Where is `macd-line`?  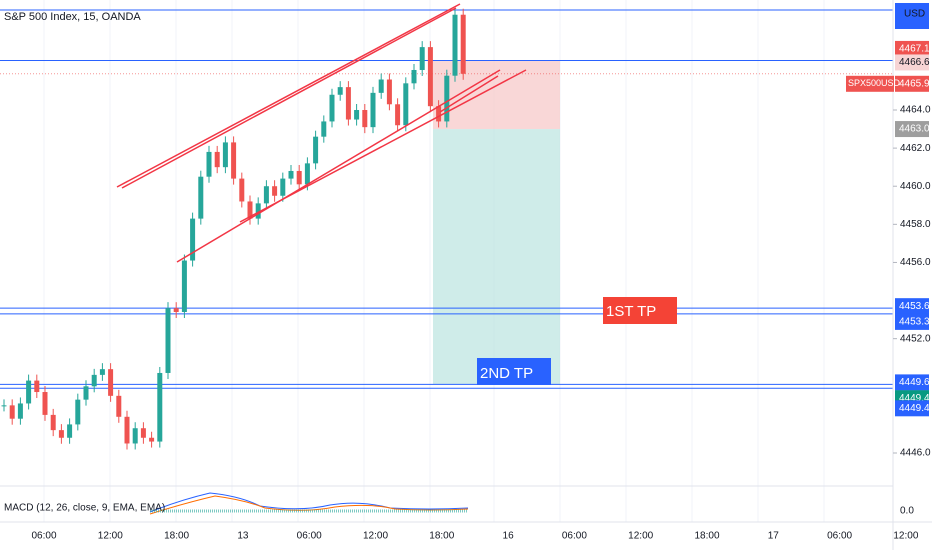
macd-line is located at coordinates (309, 502).